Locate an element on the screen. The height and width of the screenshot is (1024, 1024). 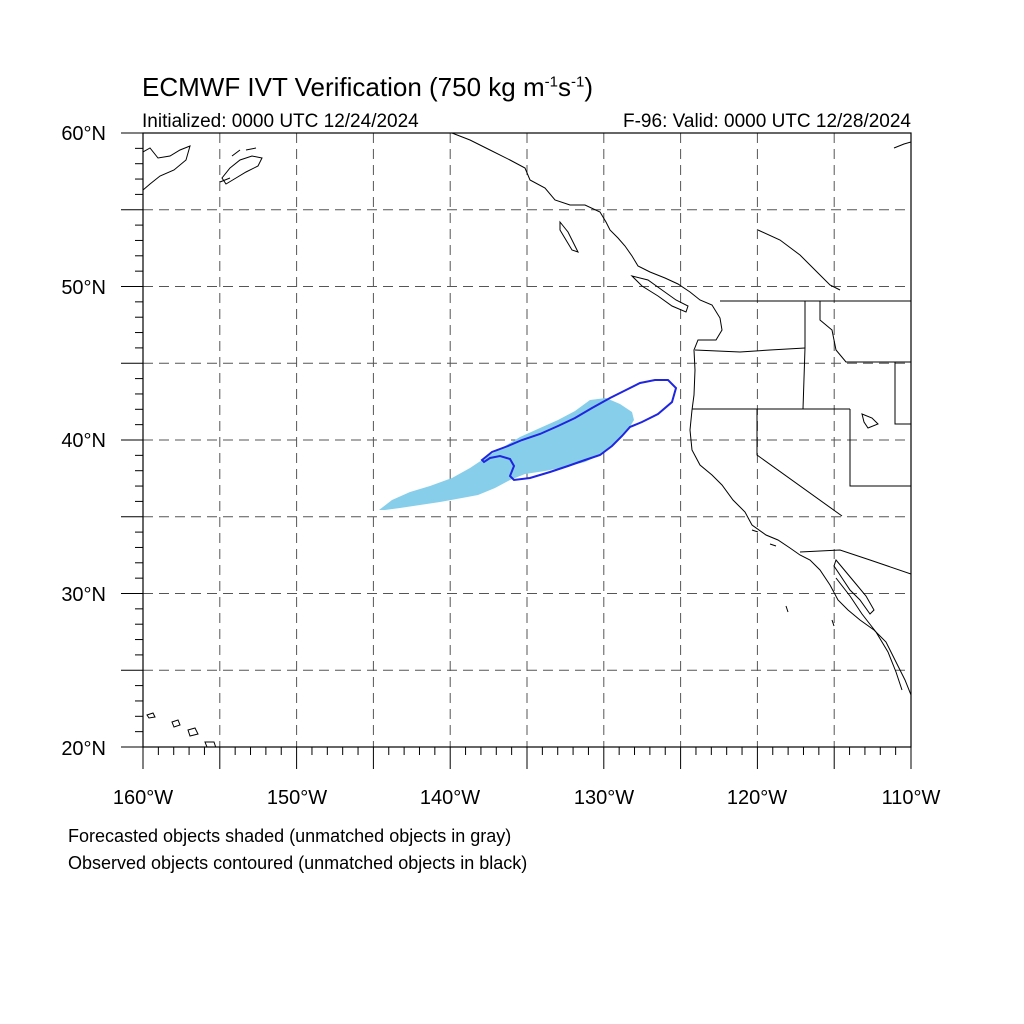
lat-label-20n: 20°N is located at coordinates (83, 749).